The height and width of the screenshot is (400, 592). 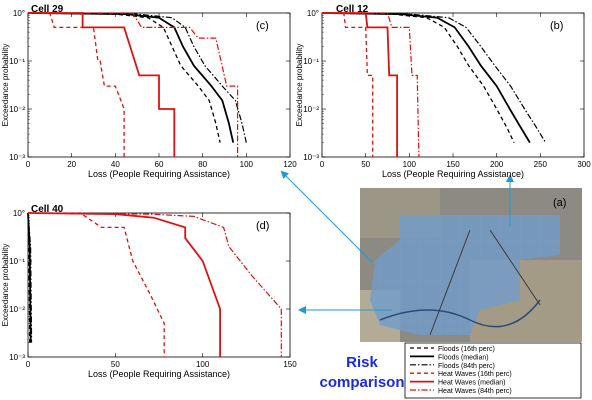 What do you see at coordinates (262, 226) in the screenshot?
I see `panel-label: (d)` at bounding box center [262, 226].